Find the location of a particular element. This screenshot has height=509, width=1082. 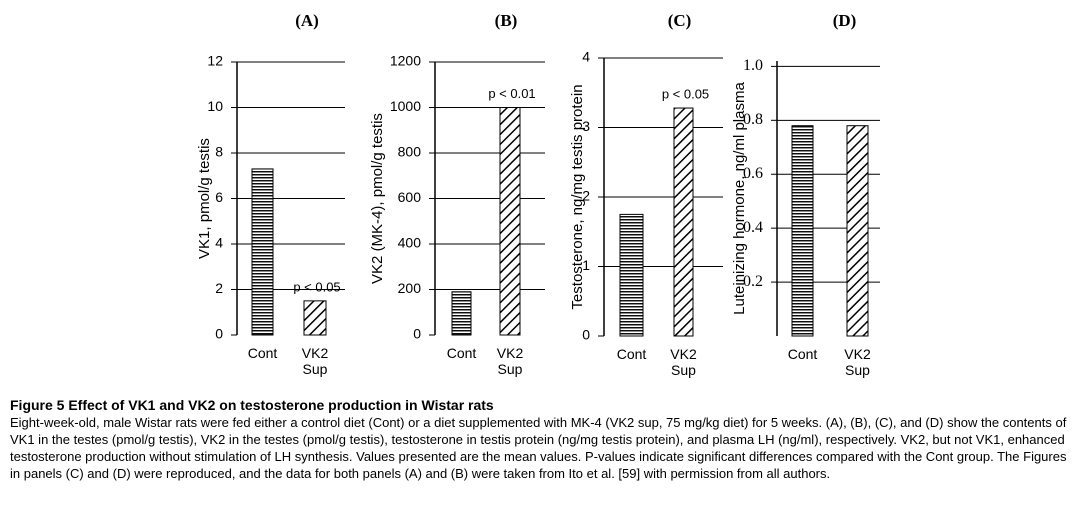

y-tick-label: 600 is located at coordinates (410, 197).